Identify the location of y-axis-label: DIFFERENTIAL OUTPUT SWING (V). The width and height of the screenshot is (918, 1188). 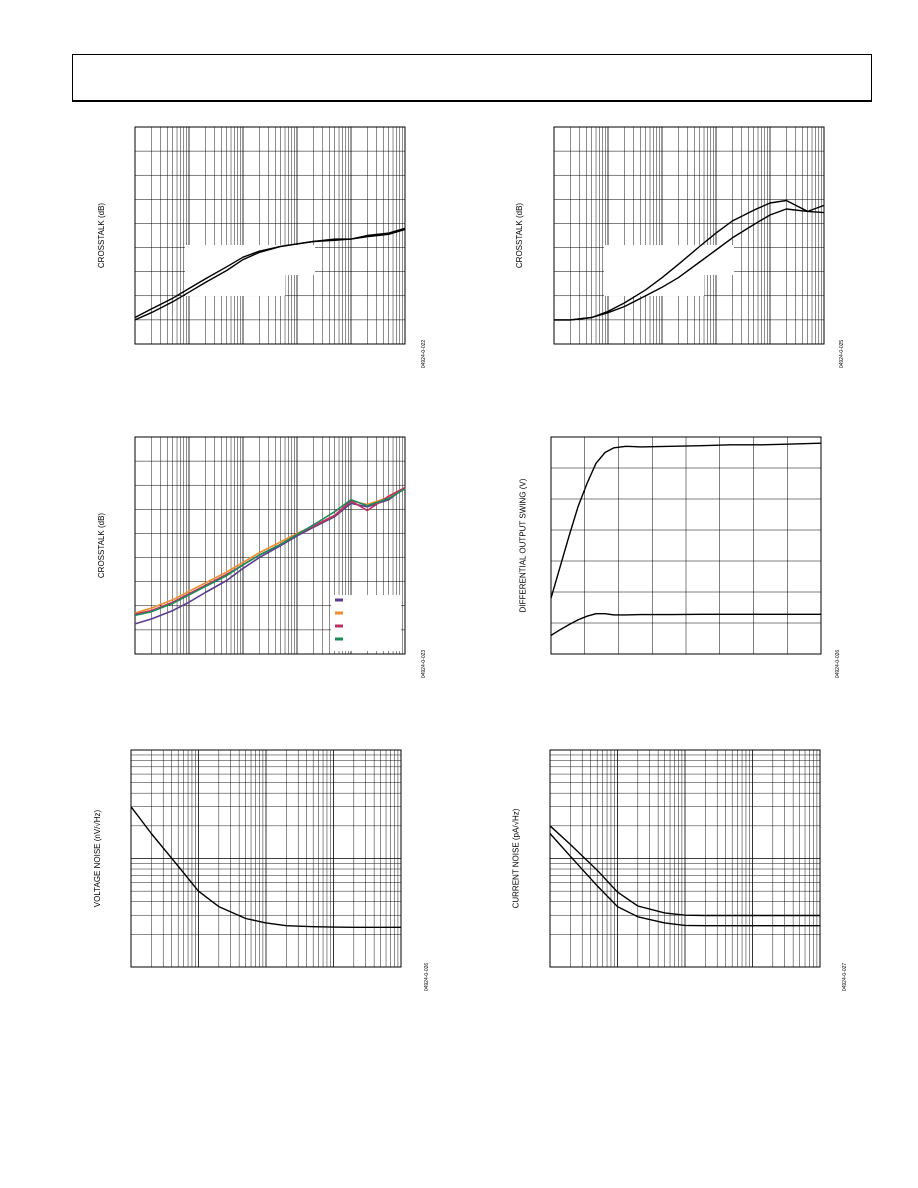
(523, 545).